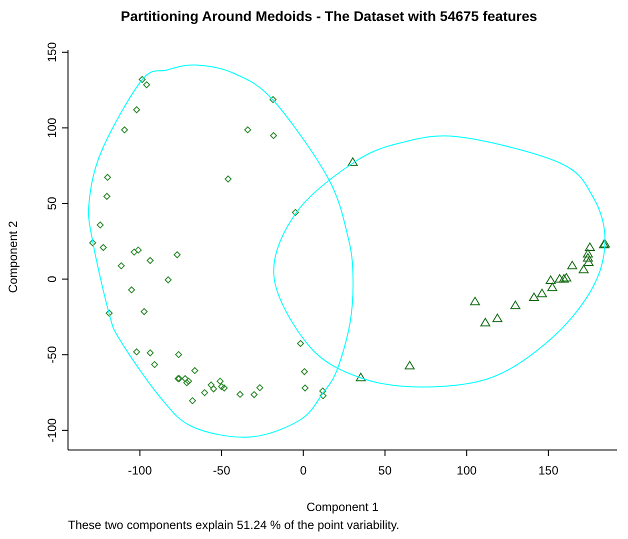  I want to click on text: These two components explain 51.24 % of the point variability., so click(234, 525).